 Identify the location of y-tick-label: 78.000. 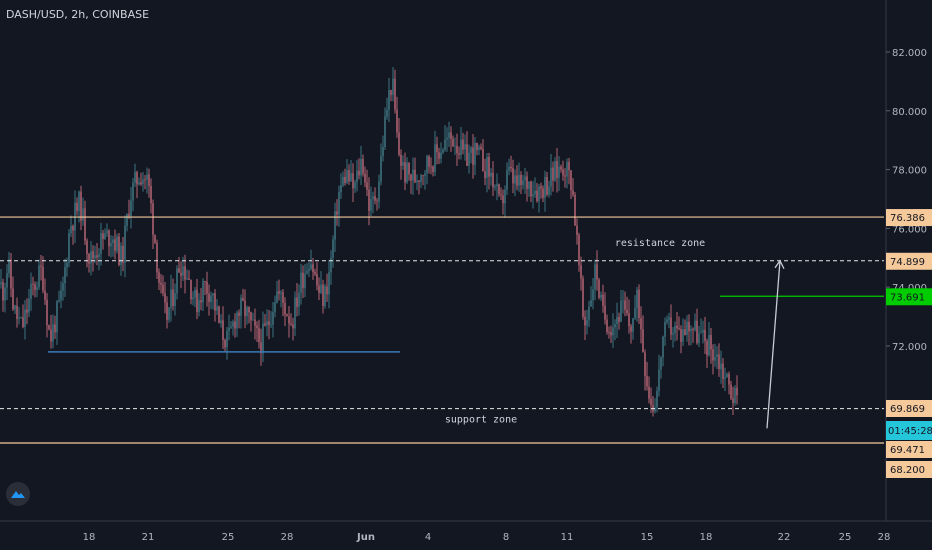
(909, 171).